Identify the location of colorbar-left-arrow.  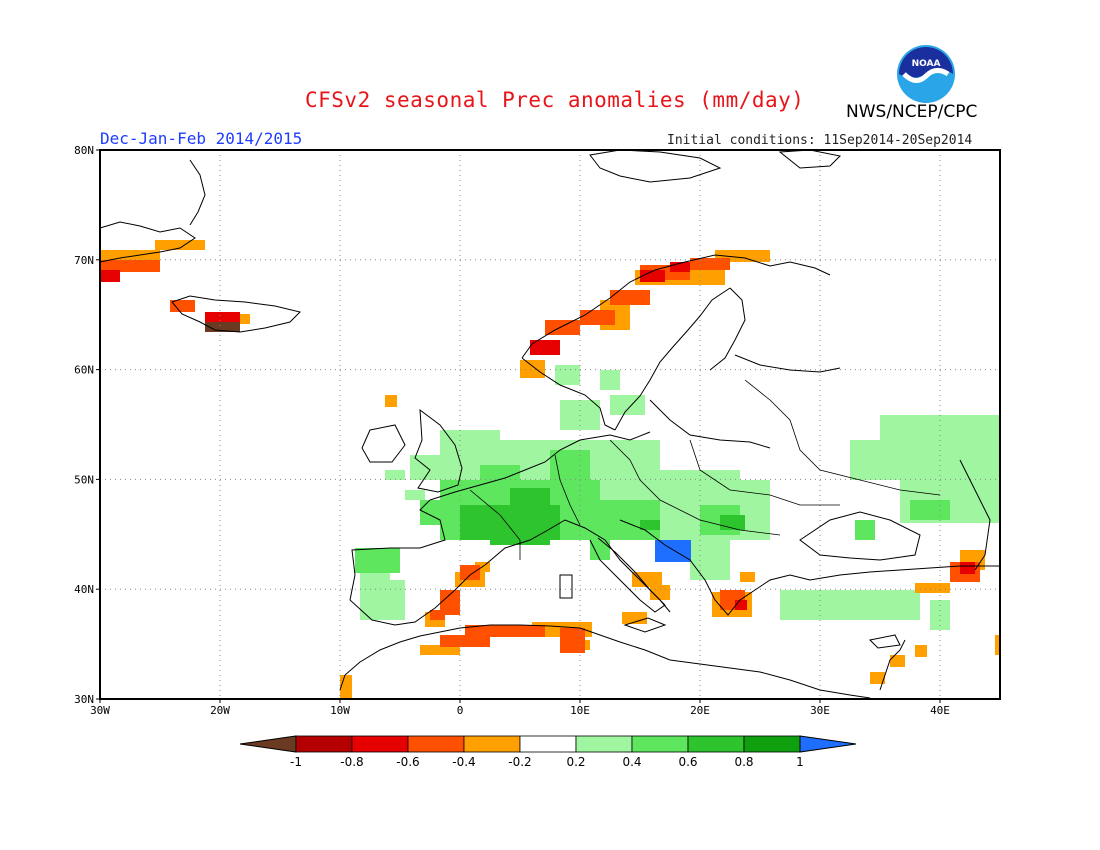
(268, 744).